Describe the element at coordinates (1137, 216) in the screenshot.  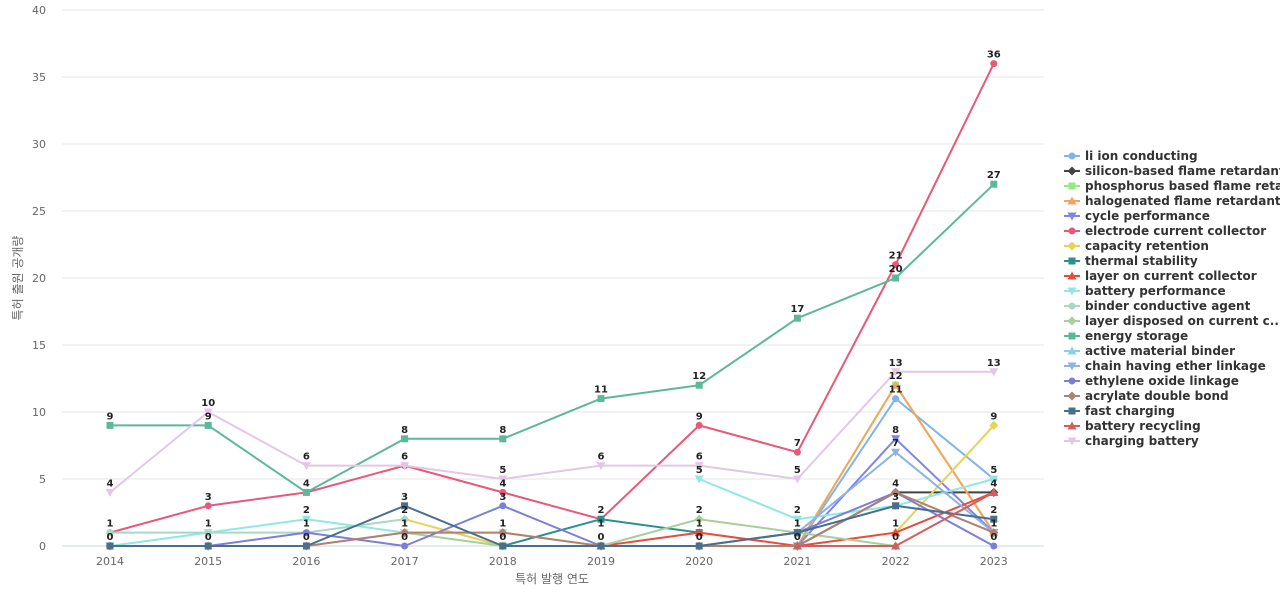
I see `legend-item: cycle performance` at that location.